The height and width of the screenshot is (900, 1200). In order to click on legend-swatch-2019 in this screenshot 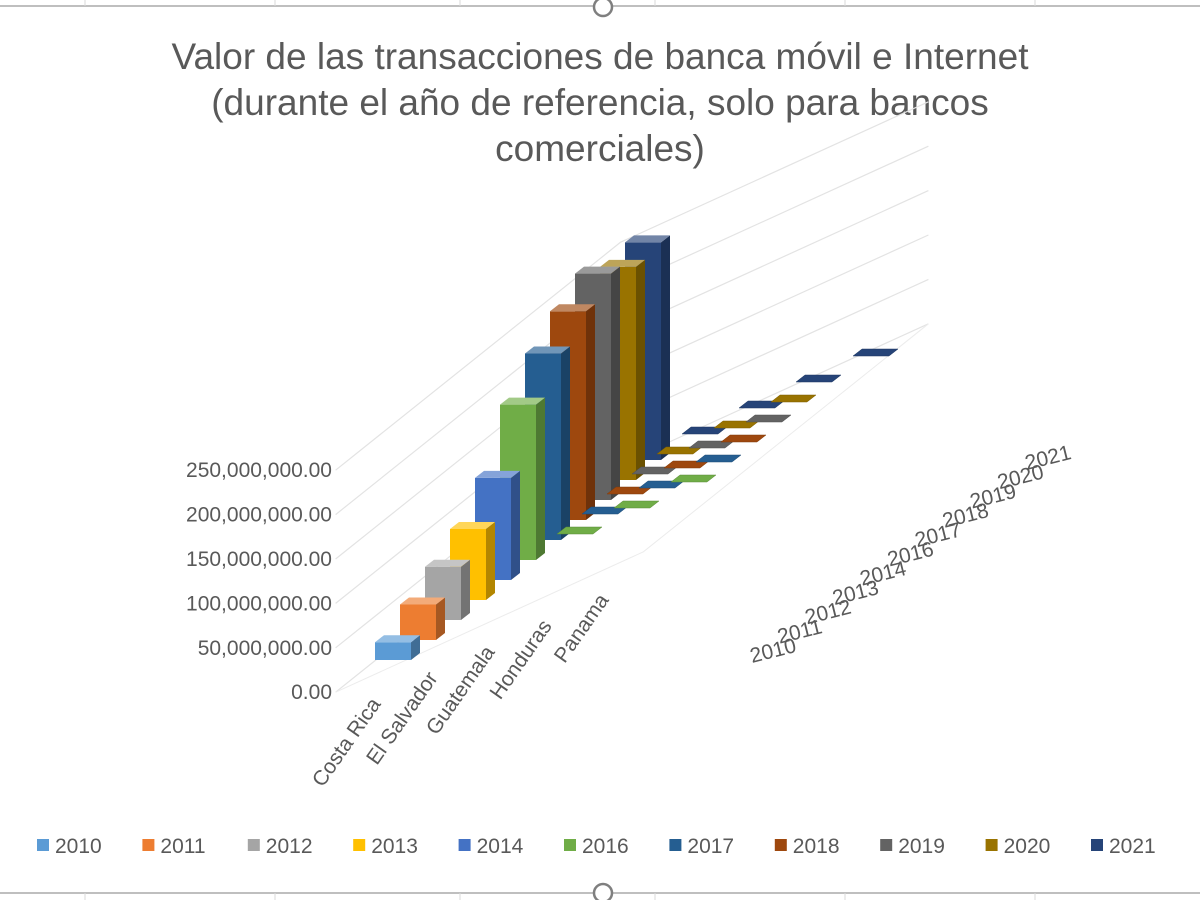, I will do `click(886, 845)`.